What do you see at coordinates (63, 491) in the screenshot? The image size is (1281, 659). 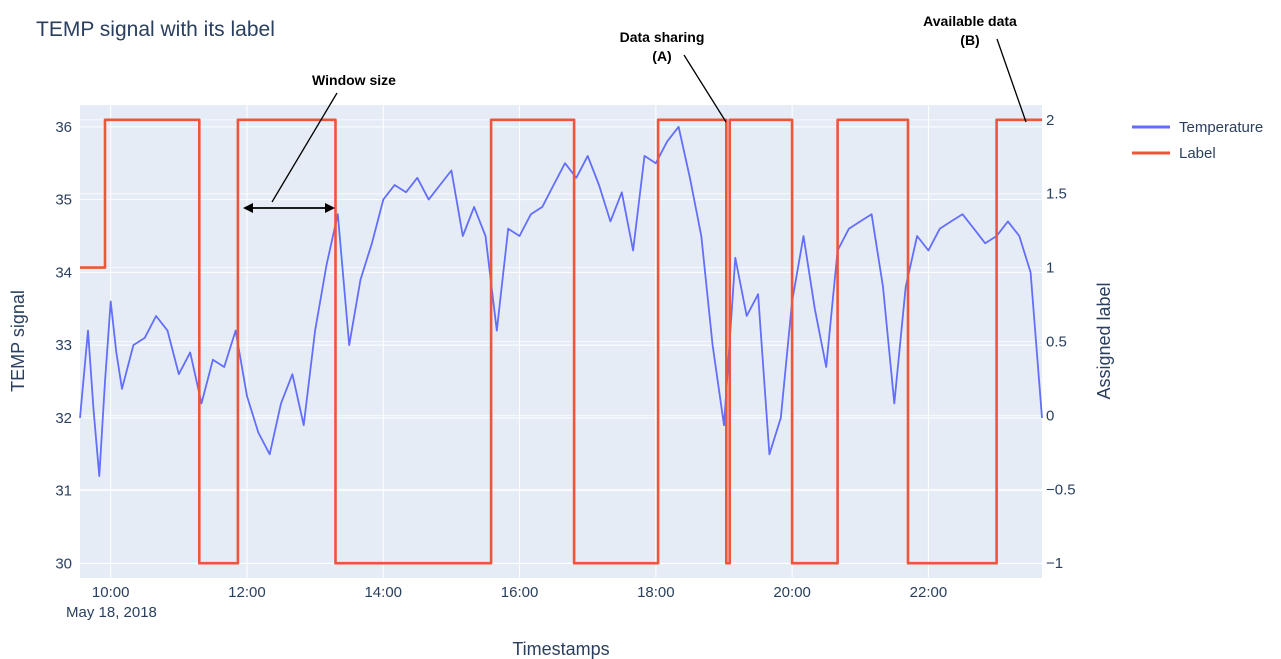 I see `y-tick-label-left: 31` at bounding box center [63, 491].